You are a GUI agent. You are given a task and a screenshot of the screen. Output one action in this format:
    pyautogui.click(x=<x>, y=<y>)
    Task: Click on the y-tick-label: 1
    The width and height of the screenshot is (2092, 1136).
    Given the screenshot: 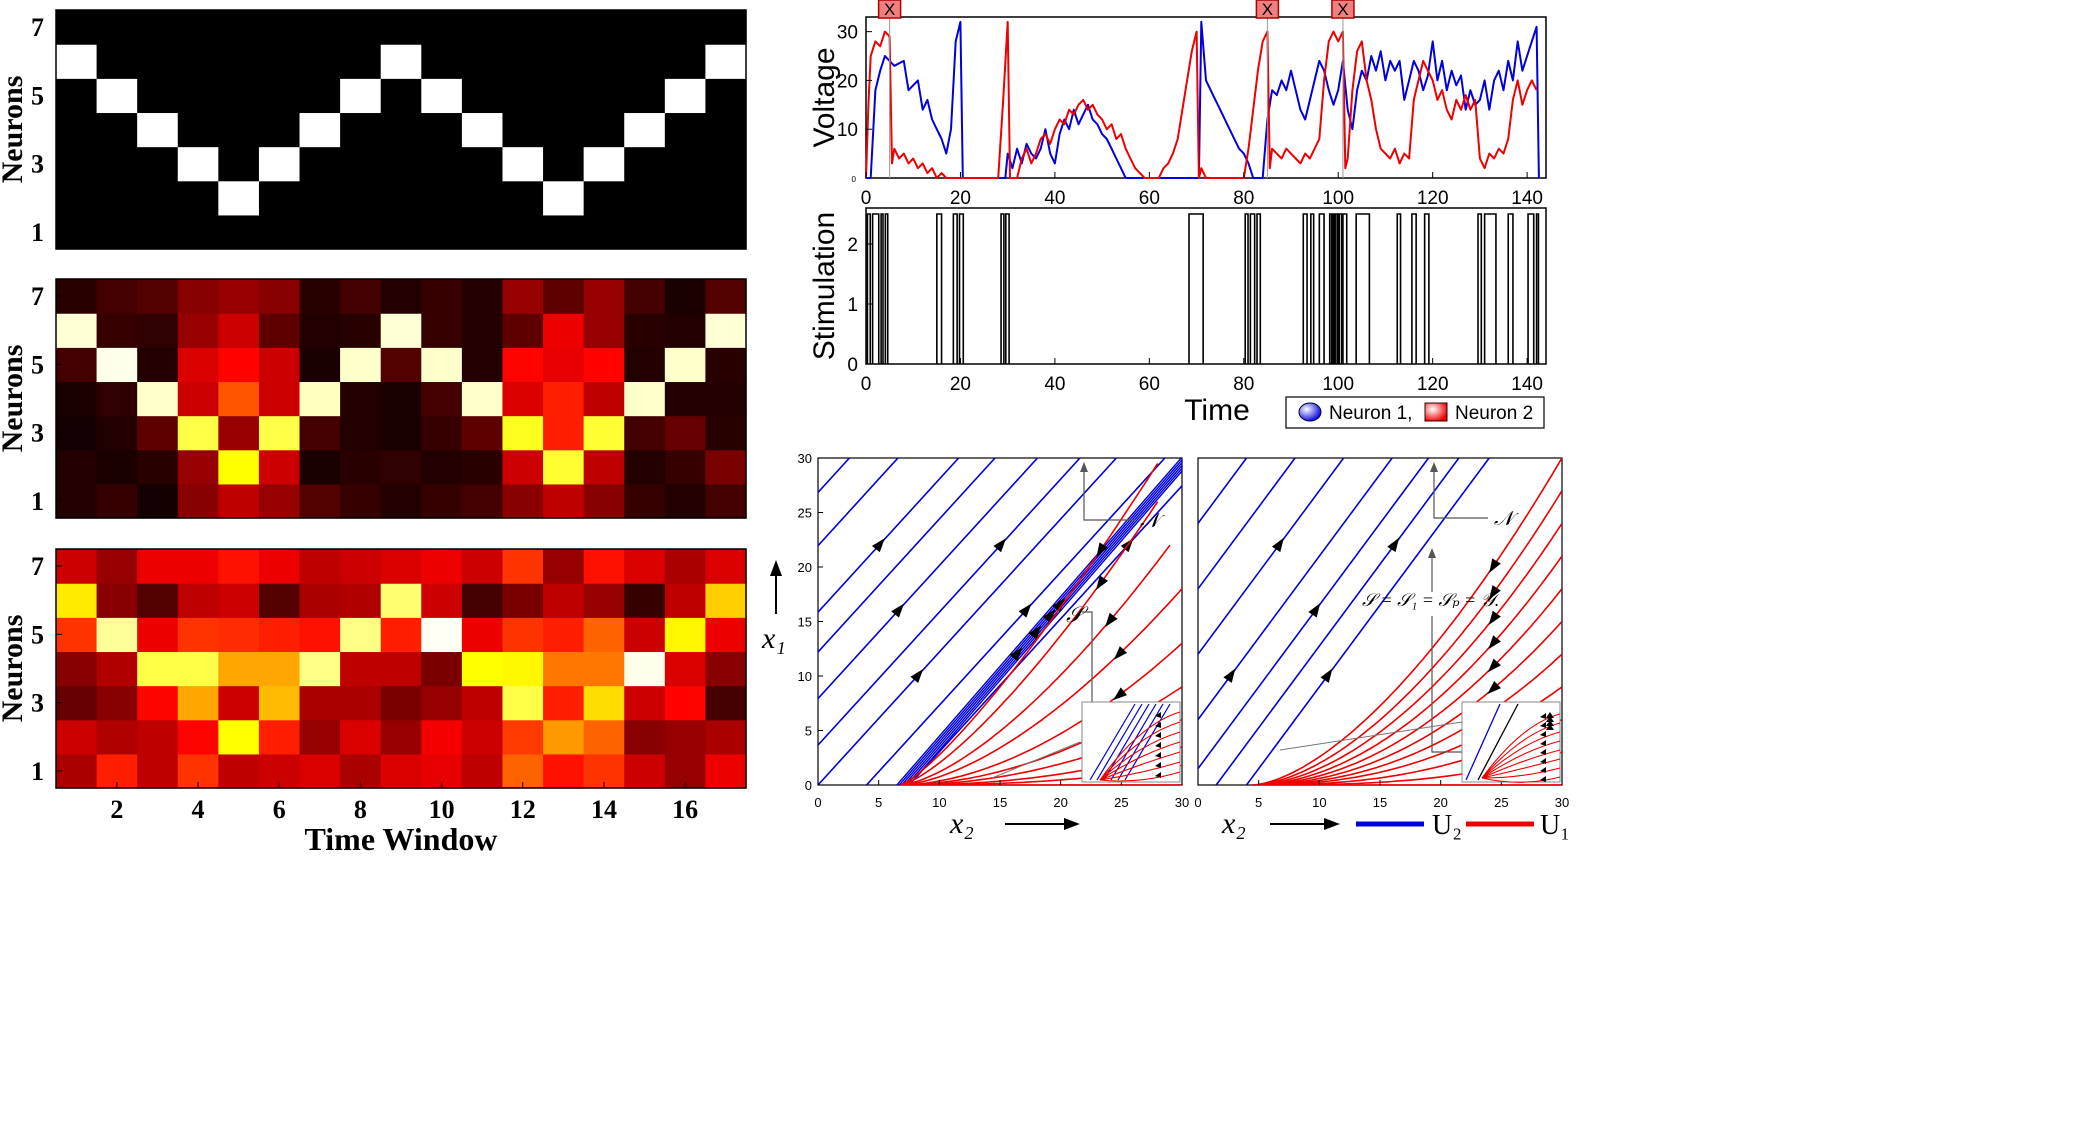 What is the action you would take?
    pyautogui.click(x=852, y=305)
    